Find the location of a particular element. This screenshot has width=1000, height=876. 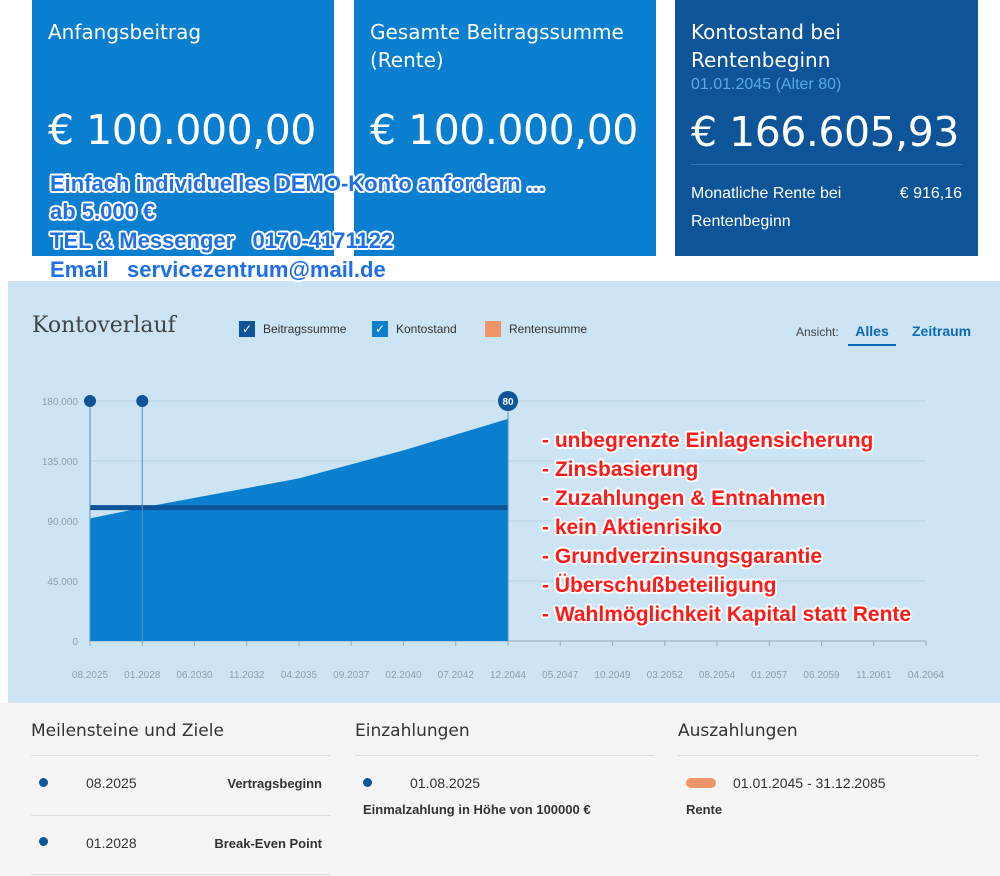

milestone-label: Vertragsbeginn is located at coordinates (274, 783).